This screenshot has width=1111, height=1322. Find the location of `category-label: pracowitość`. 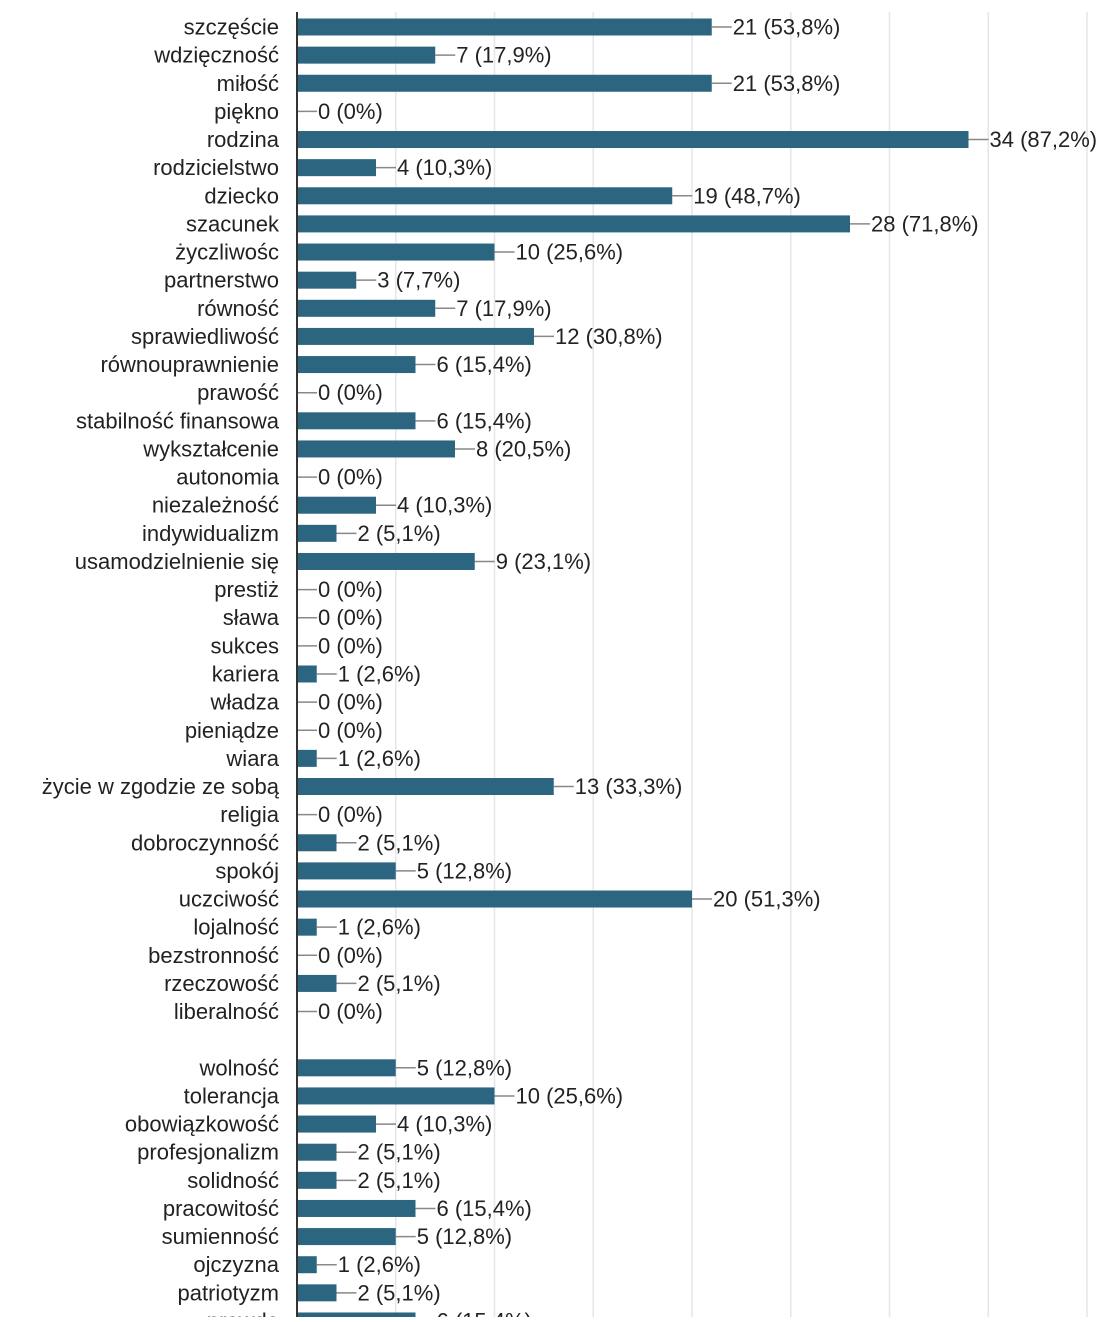

category-label: pracowitość is located at coordinates (221, 1208).